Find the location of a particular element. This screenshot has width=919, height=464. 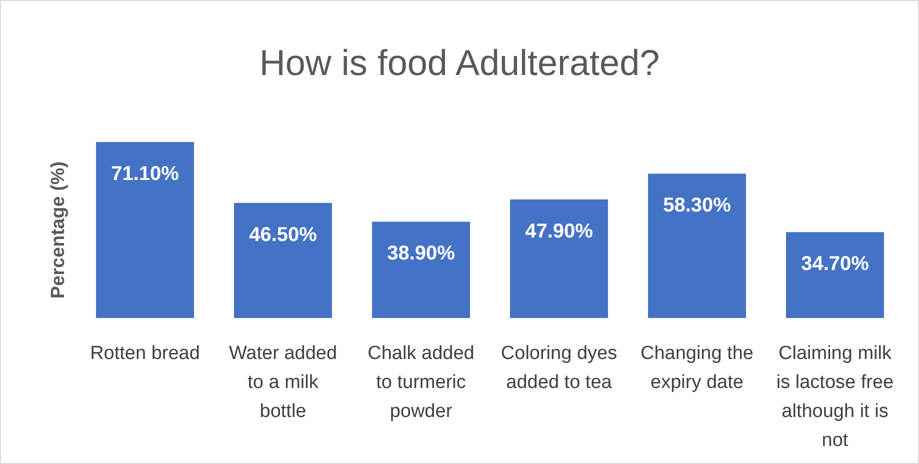

y-axis-title: Percentage (%) is located at coordinates (58, 230).